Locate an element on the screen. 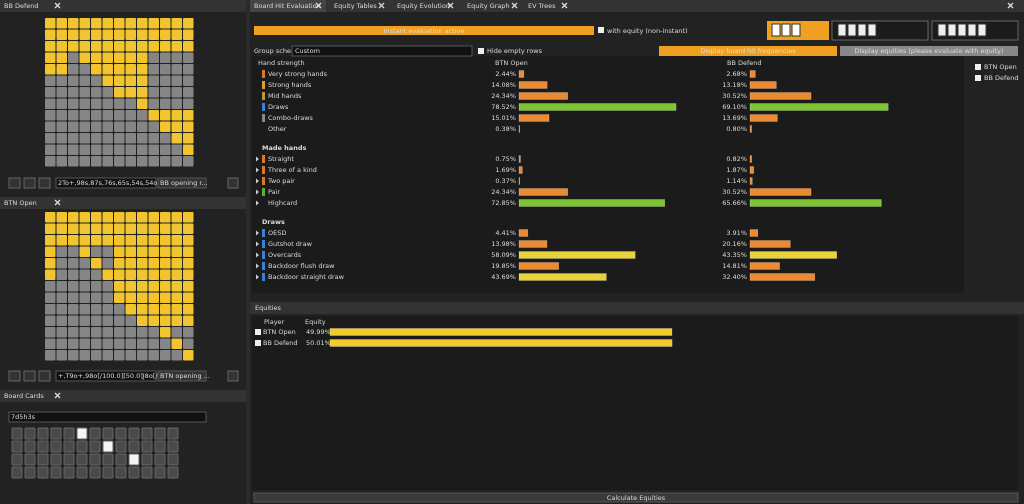  tab: Equity Graph is located at coordinates (488, 6).